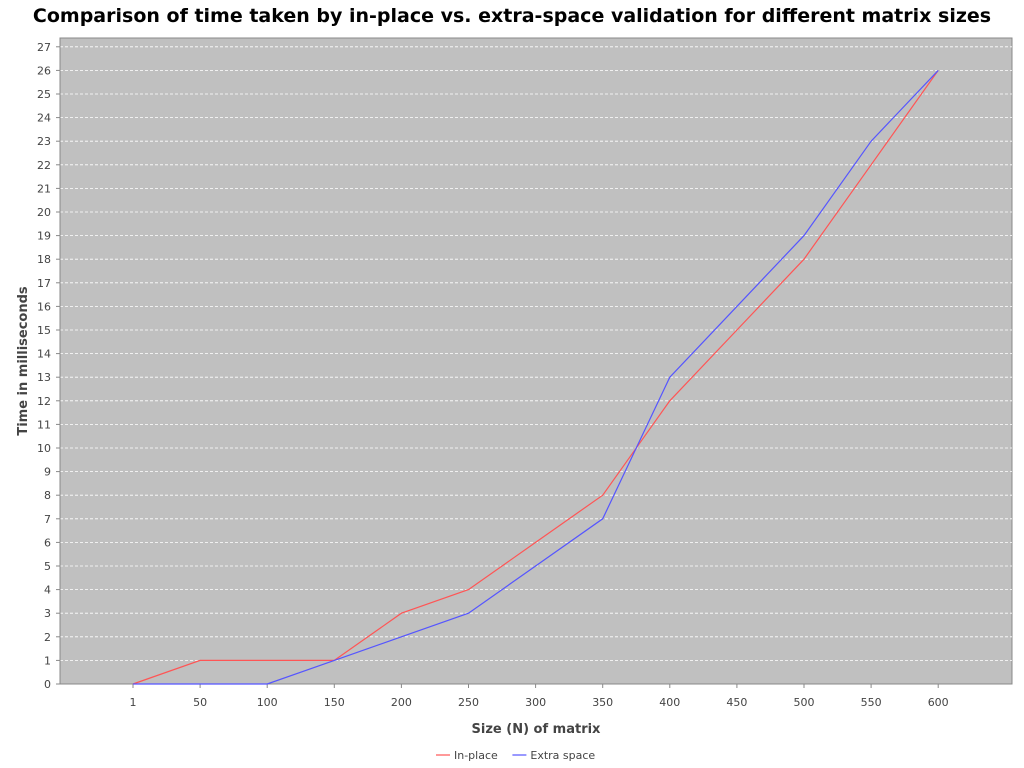  What do you see at coordinates (47, 495) in the screenshot?
I see `y-tick-label: 8` at bounding box center [47, 495].